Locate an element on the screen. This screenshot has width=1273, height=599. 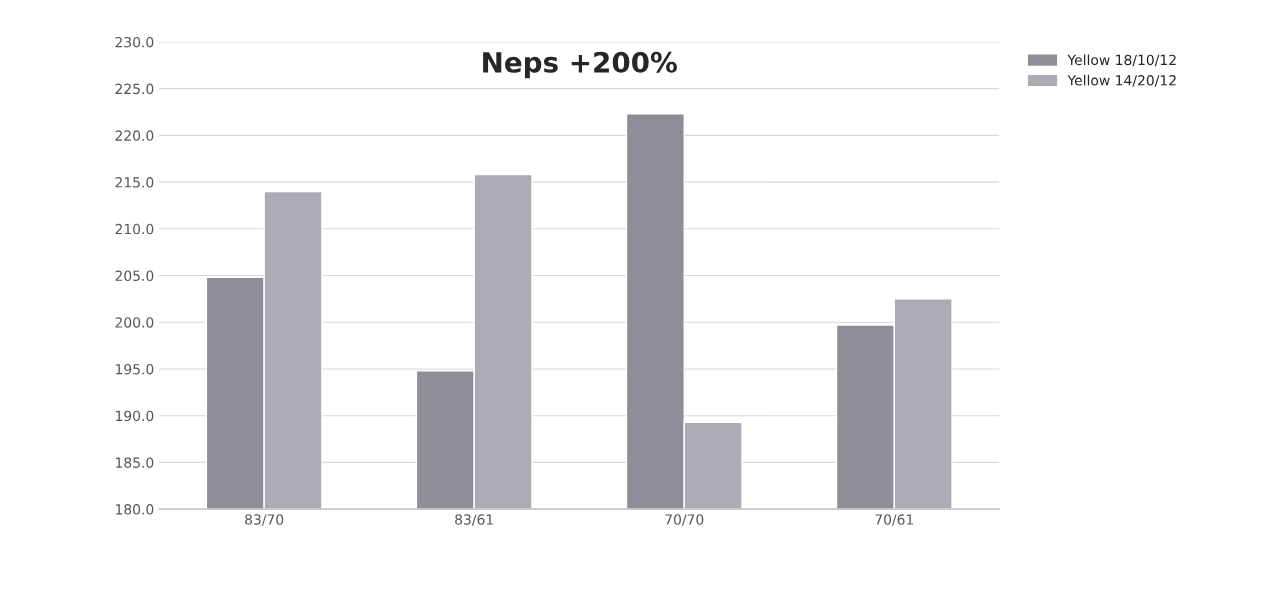
legend-label: Yellow 14/20/12 is located at coordinates (1121, 80).